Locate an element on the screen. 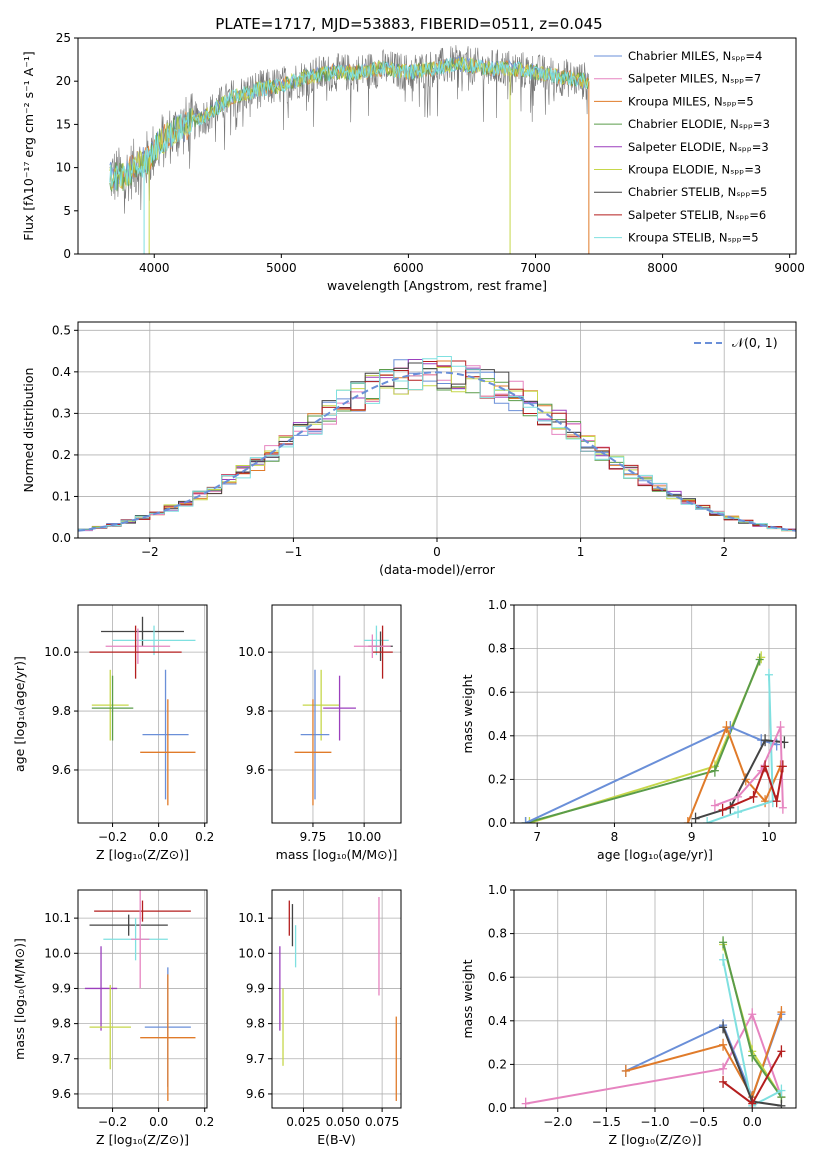  x-tick-label: 9 is located at coordinates (692, 837).